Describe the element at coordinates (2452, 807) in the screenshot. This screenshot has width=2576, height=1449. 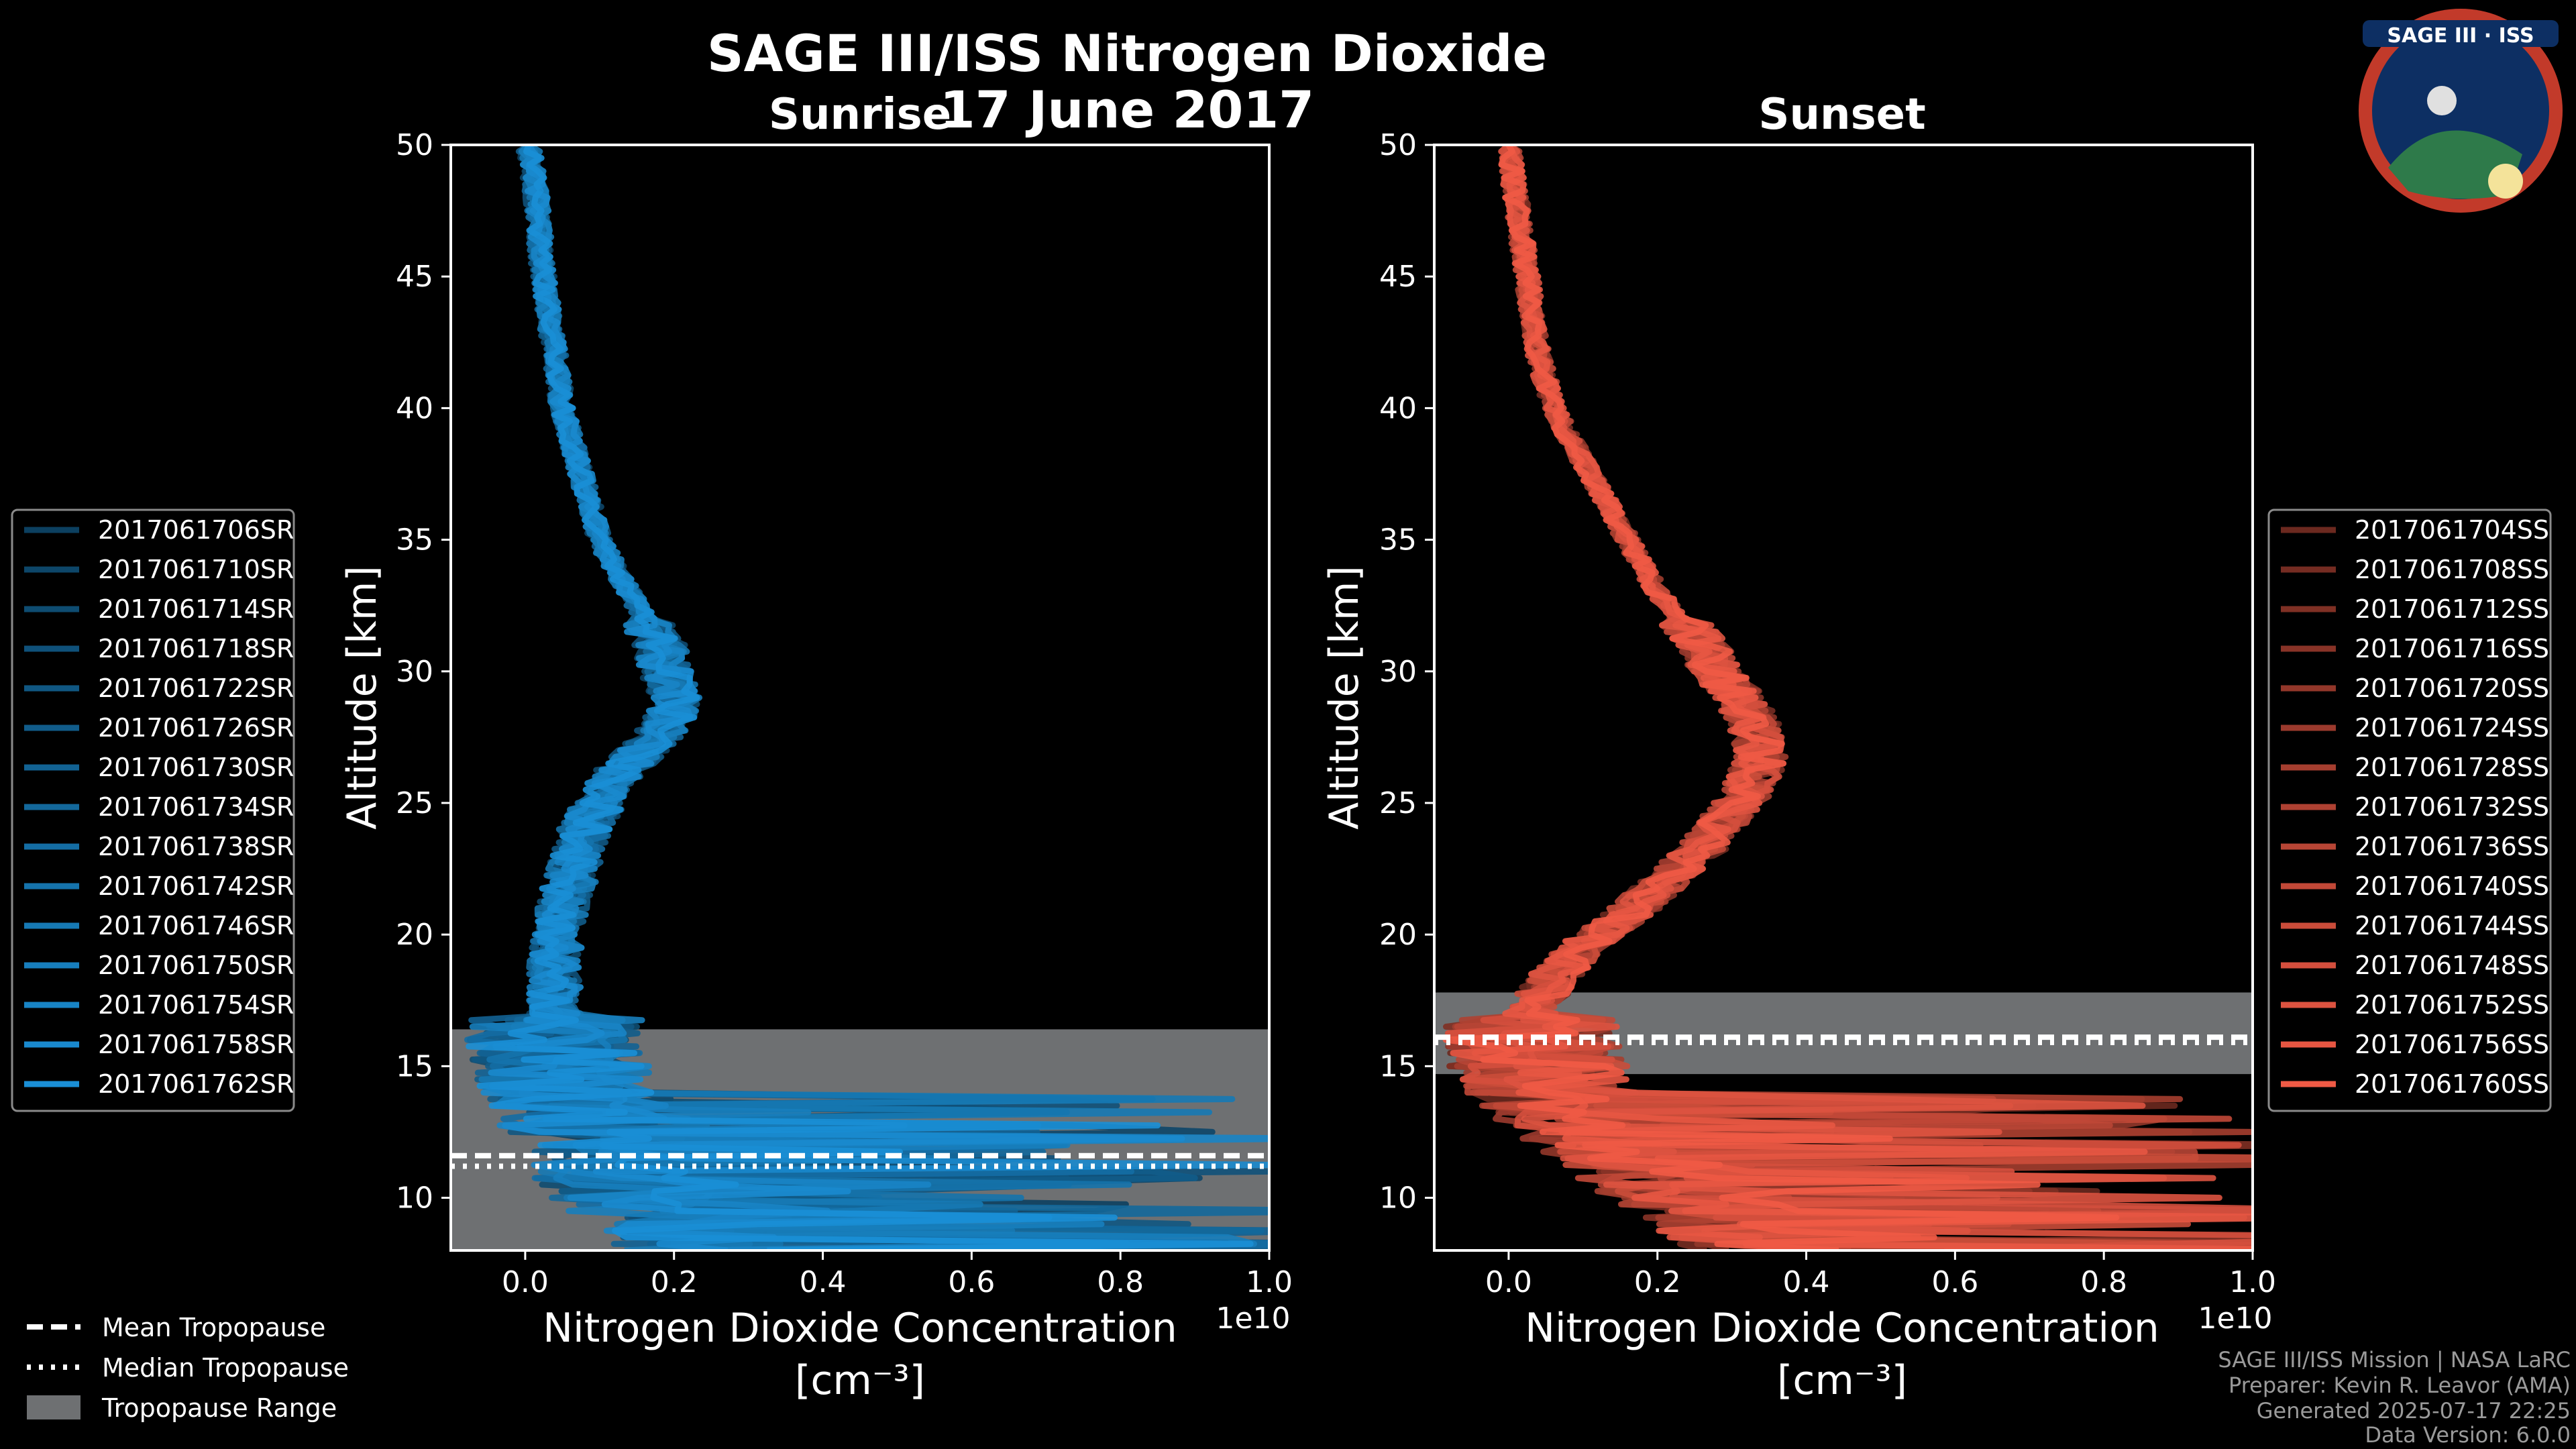
I see `sunset-legend-label: 2017061732SS` at that location.